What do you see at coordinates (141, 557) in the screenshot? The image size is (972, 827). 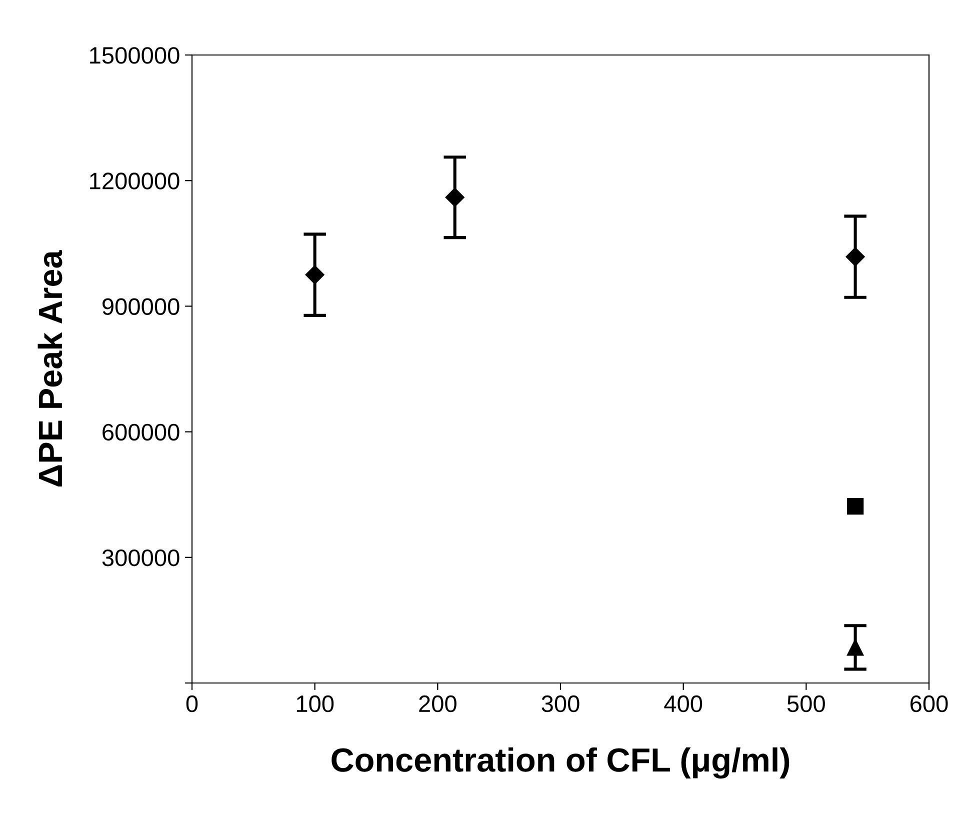 I see `y-tick-label: 300000` at bounding box center [141, 557].